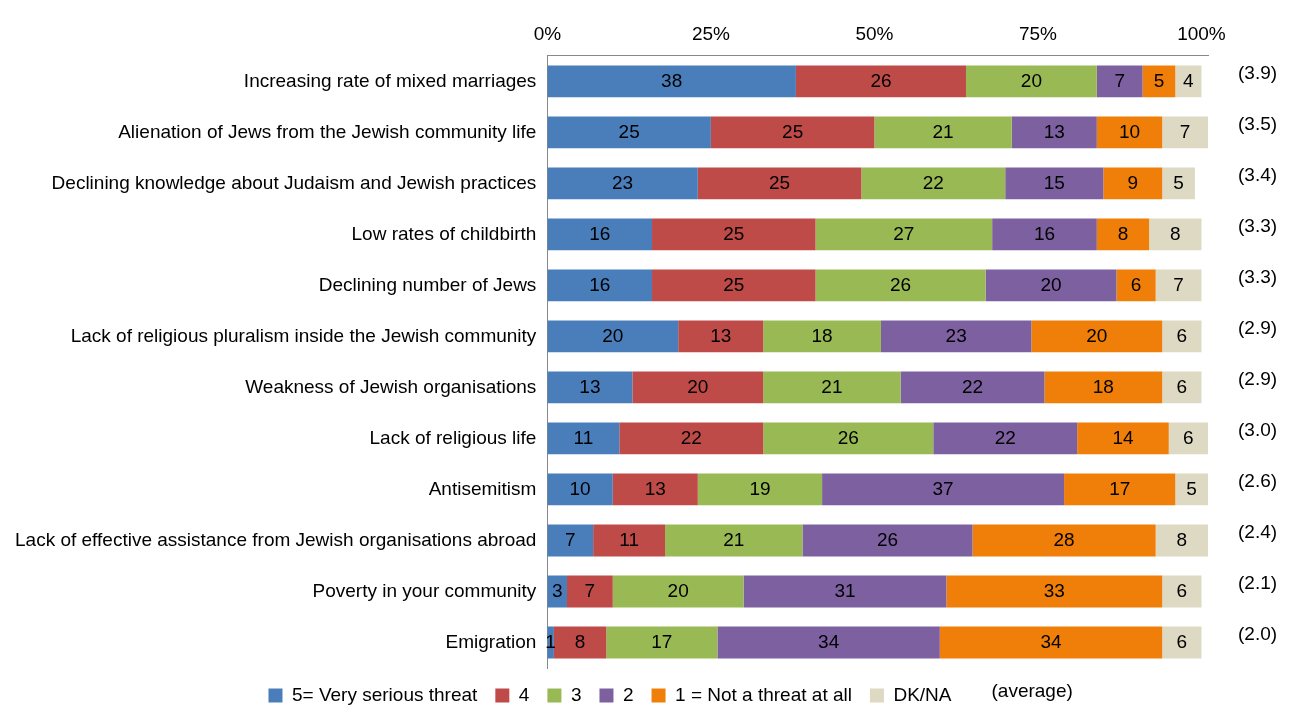  Describe the element at coordinates (629, 539) in the screenshot. I see `data-label: 11` at that location.